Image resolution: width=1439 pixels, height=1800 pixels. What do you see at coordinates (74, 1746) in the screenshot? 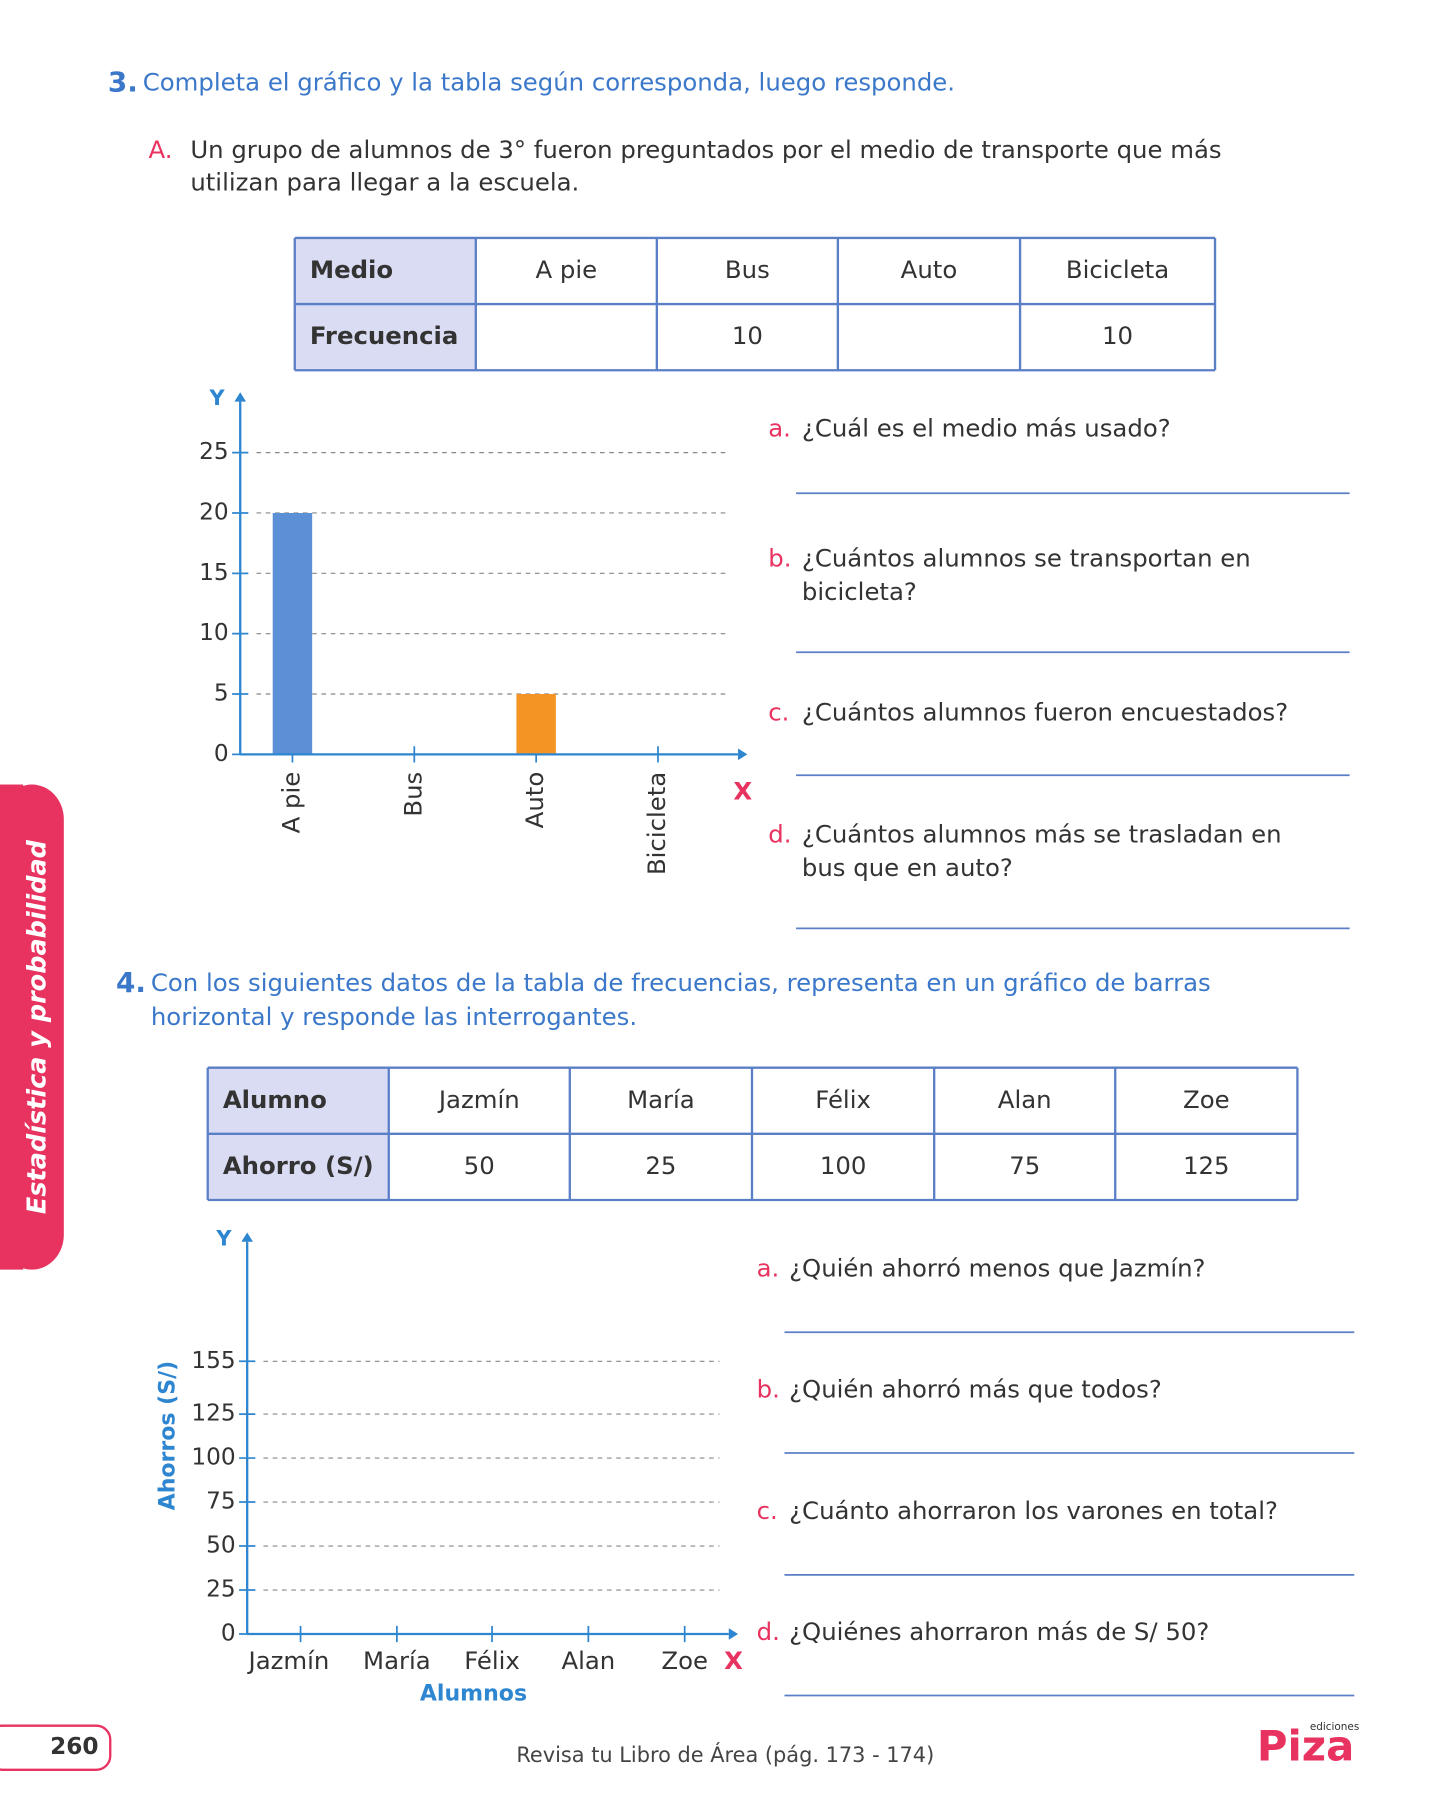
I see `page-number: 260` at bounding box center [74, 1746].